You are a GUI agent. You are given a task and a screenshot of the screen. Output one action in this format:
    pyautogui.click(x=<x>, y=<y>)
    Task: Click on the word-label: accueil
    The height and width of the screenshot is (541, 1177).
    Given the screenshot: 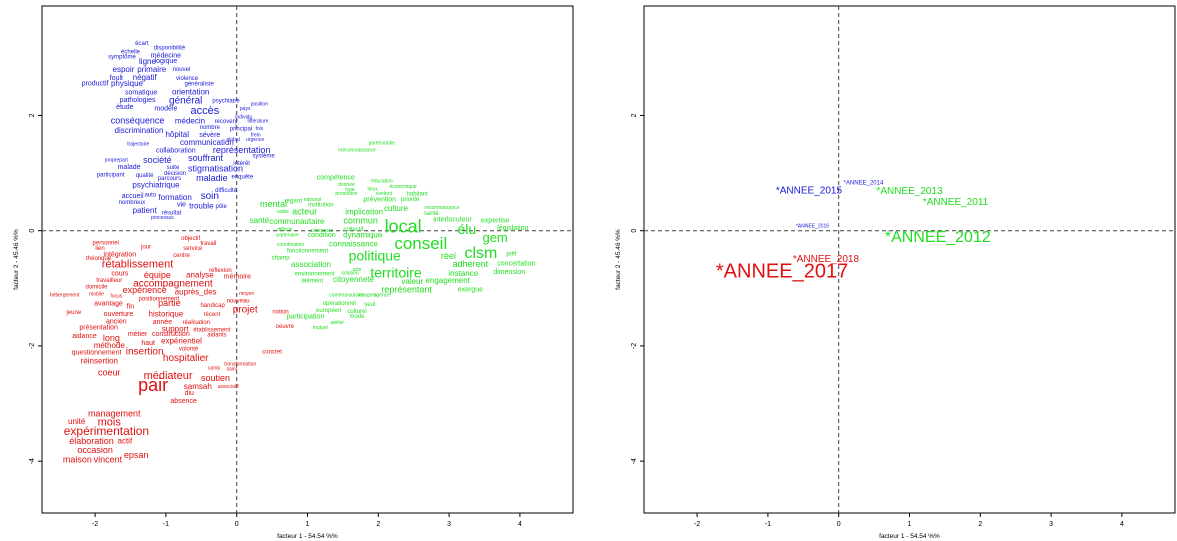 What is the action you would take?
    pyautogui.click(x=133, y=196)
    